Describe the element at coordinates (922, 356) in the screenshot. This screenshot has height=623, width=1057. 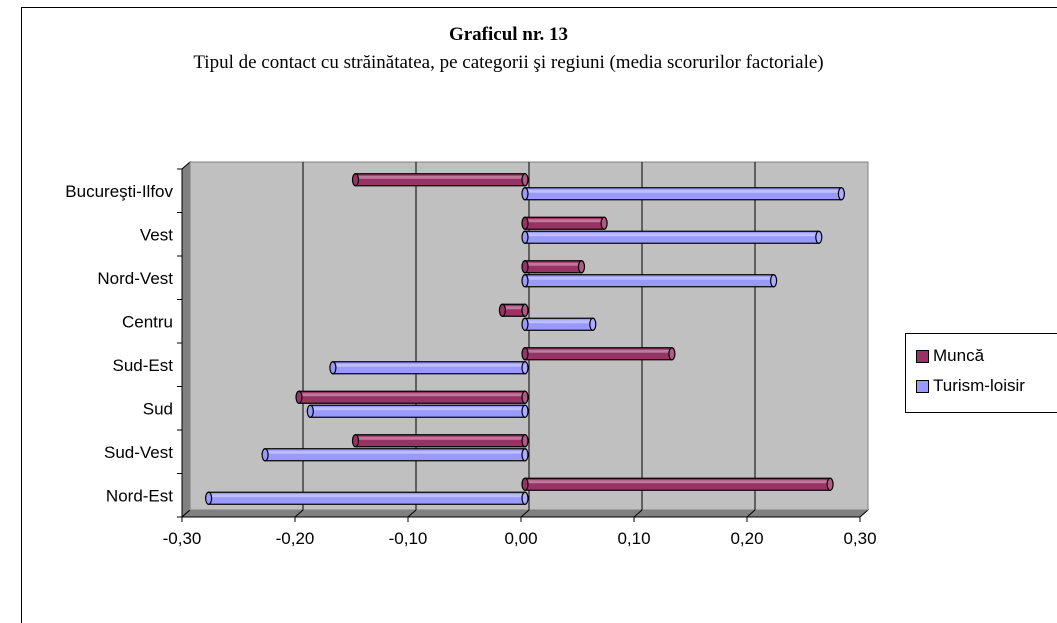
I see `legend-swatch-munca` at that location.